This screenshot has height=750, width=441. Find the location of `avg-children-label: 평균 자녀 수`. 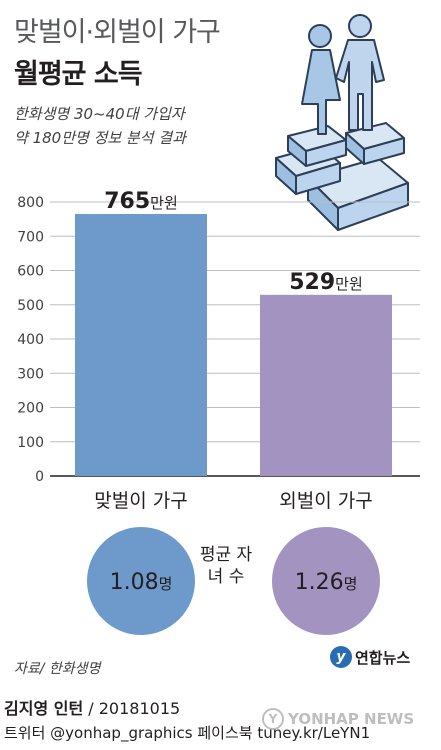

avg-children-label: 평균 자녀 수 is located at coordinates (226, 566).